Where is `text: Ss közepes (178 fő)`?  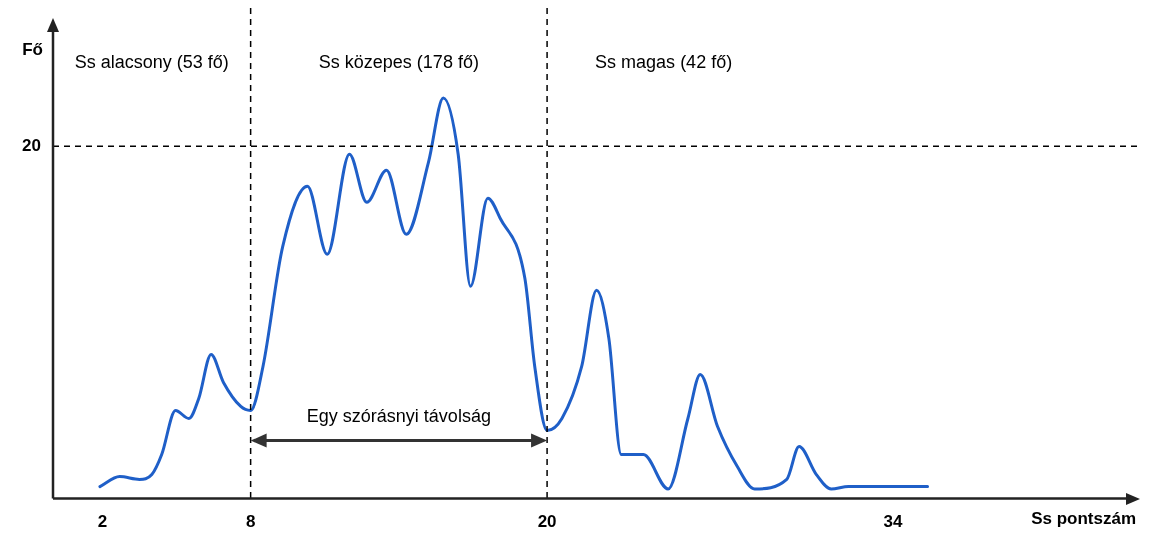
text: Ss közepes (178 fő) is located at coordinates (398, 61).